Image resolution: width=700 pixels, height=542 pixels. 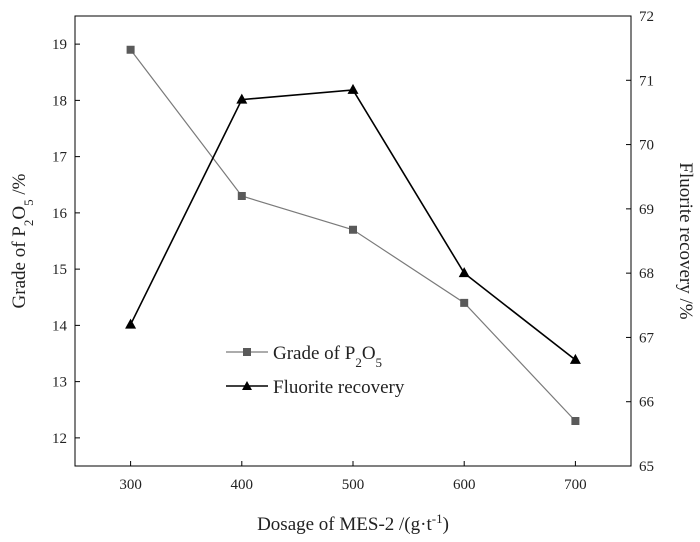 What do you see at coordinates (60, 214) in the screenshot?
I see `left-tick-label: 16` at bounding box center [60, 214].